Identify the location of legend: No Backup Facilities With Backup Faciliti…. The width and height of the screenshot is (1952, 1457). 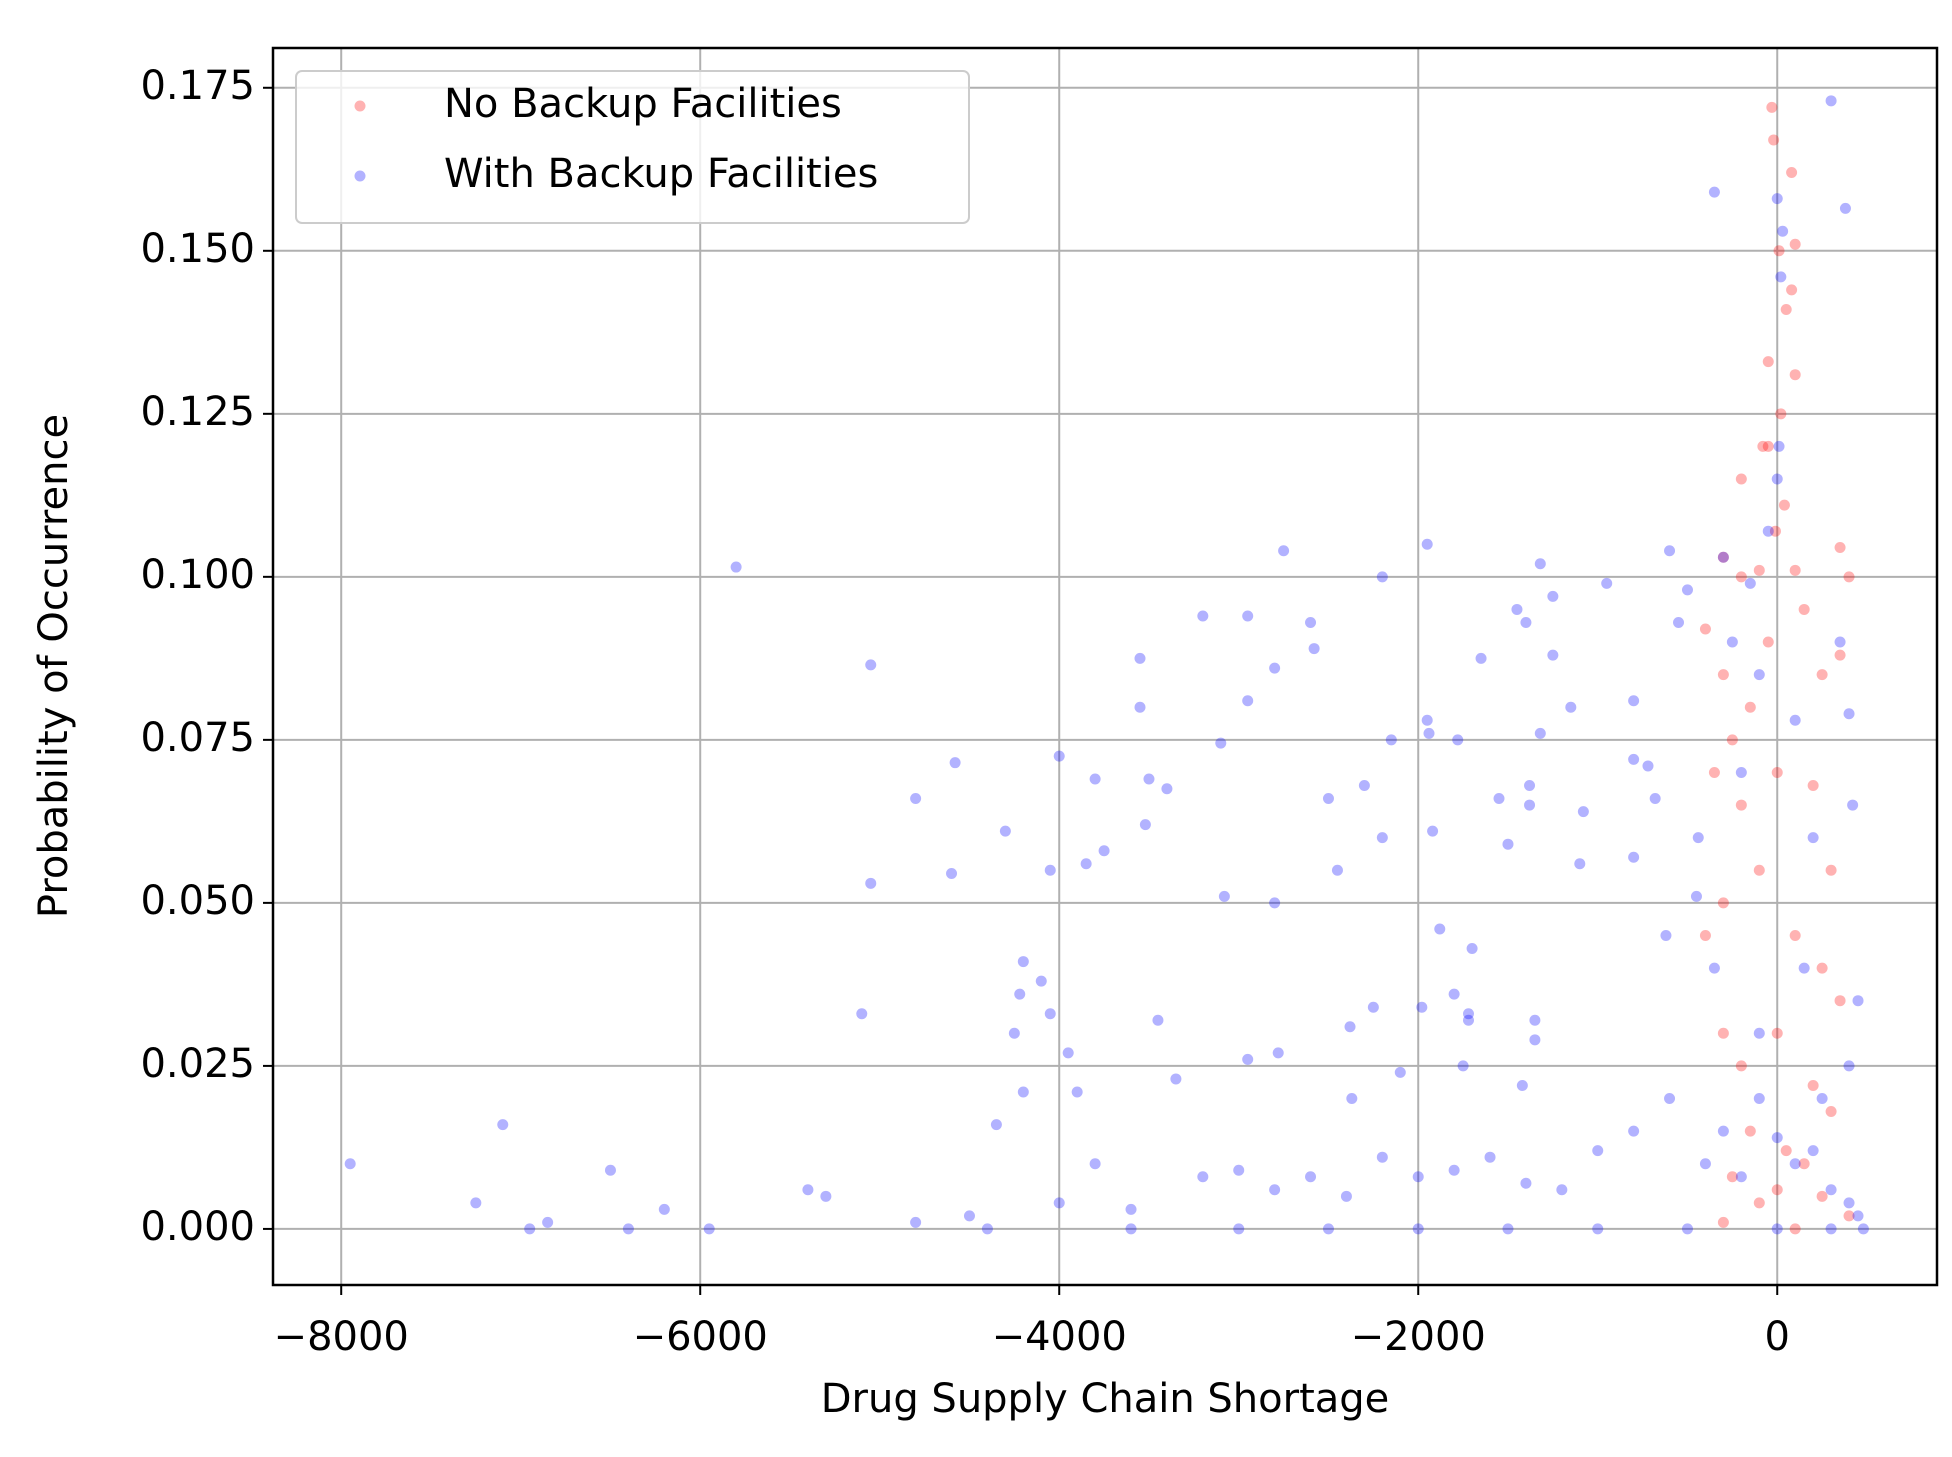
(632, 147).